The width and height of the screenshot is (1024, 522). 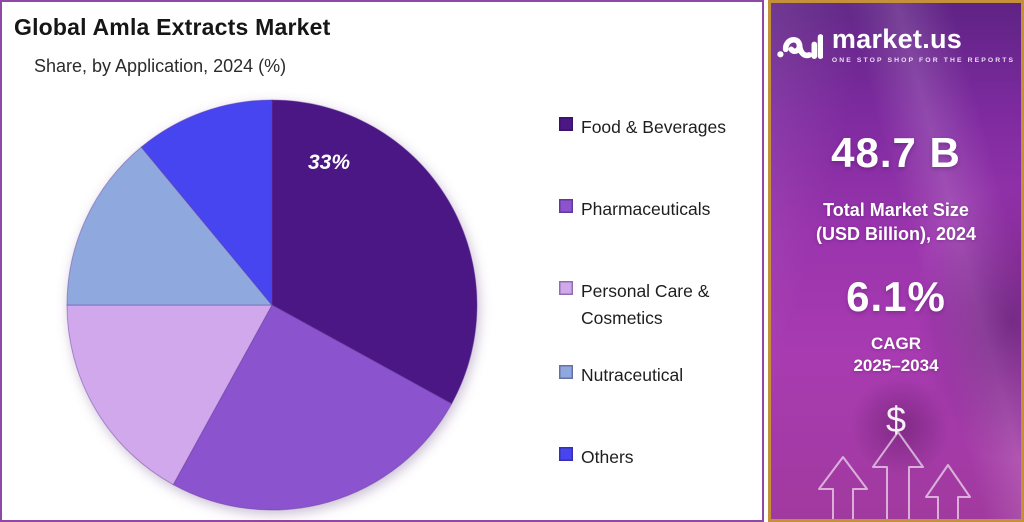 I want to click on legend-label: Others, so click(x=607, y=456).